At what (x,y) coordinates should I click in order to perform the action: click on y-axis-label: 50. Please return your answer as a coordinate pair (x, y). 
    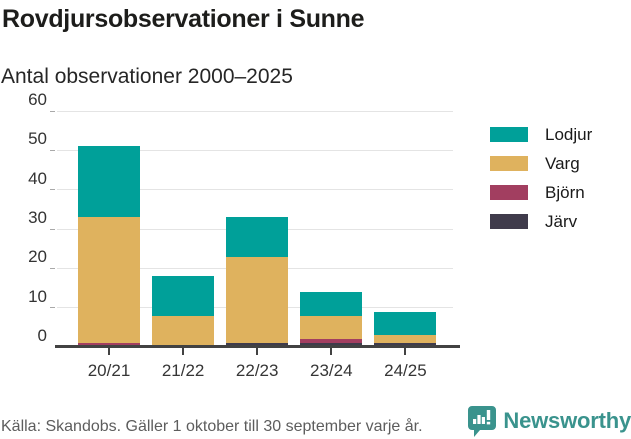
    Looking at the image, I should click on (37, 139).